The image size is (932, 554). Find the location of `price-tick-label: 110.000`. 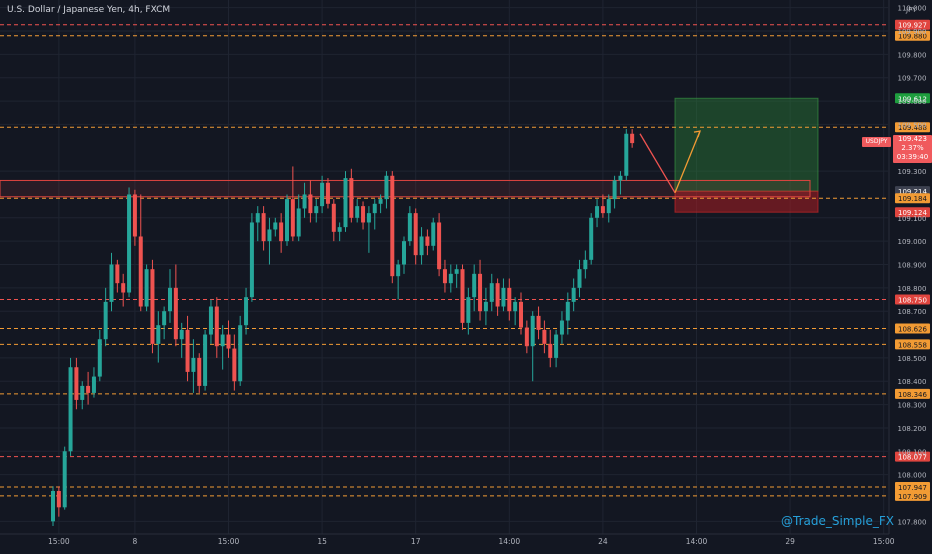

price-tick-label: 110.000 is located at coordinates (912, 9).